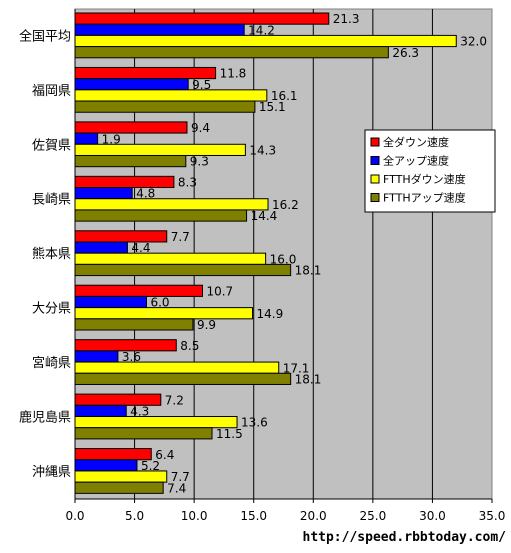 The height and width of the screenshot is (553, 511). I want to click on x-tick-labels: 0.0 5.0 10.0 15.0 20.0 25.0 30.0 35.0, so click(285, 516).